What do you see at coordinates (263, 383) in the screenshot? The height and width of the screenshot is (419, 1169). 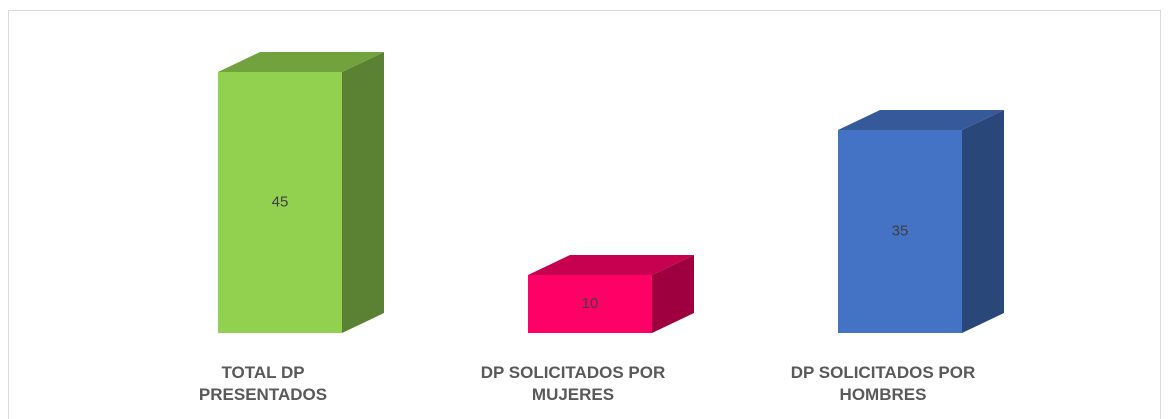 I see `x-tick-label: TOTAL DP PRESENTADOS` at bounding box center [263, 383].